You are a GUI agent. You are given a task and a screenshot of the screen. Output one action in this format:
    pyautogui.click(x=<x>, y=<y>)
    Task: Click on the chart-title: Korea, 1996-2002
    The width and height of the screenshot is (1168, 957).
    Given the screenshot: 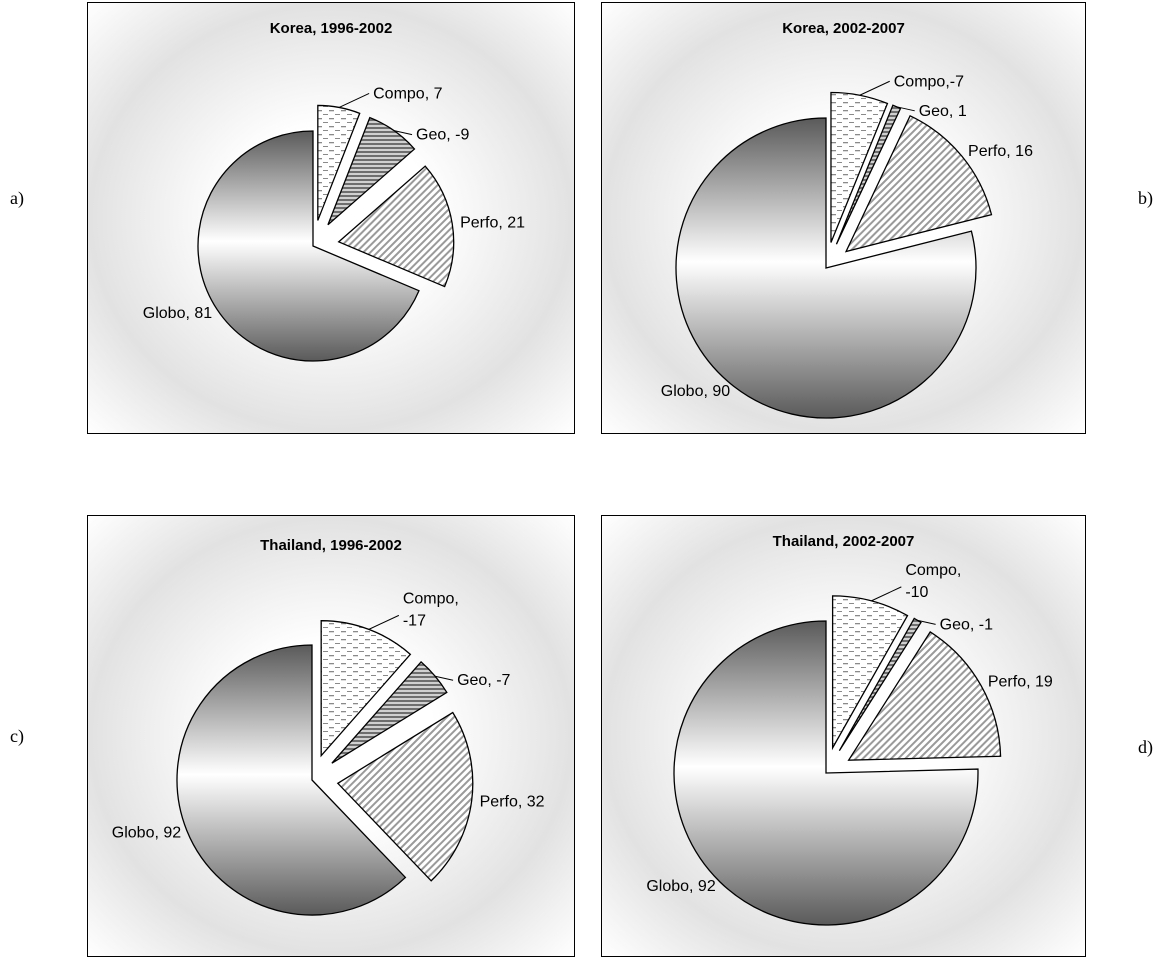 What is the action you would take?
    pyautogui.click(x=331, y=28)
    